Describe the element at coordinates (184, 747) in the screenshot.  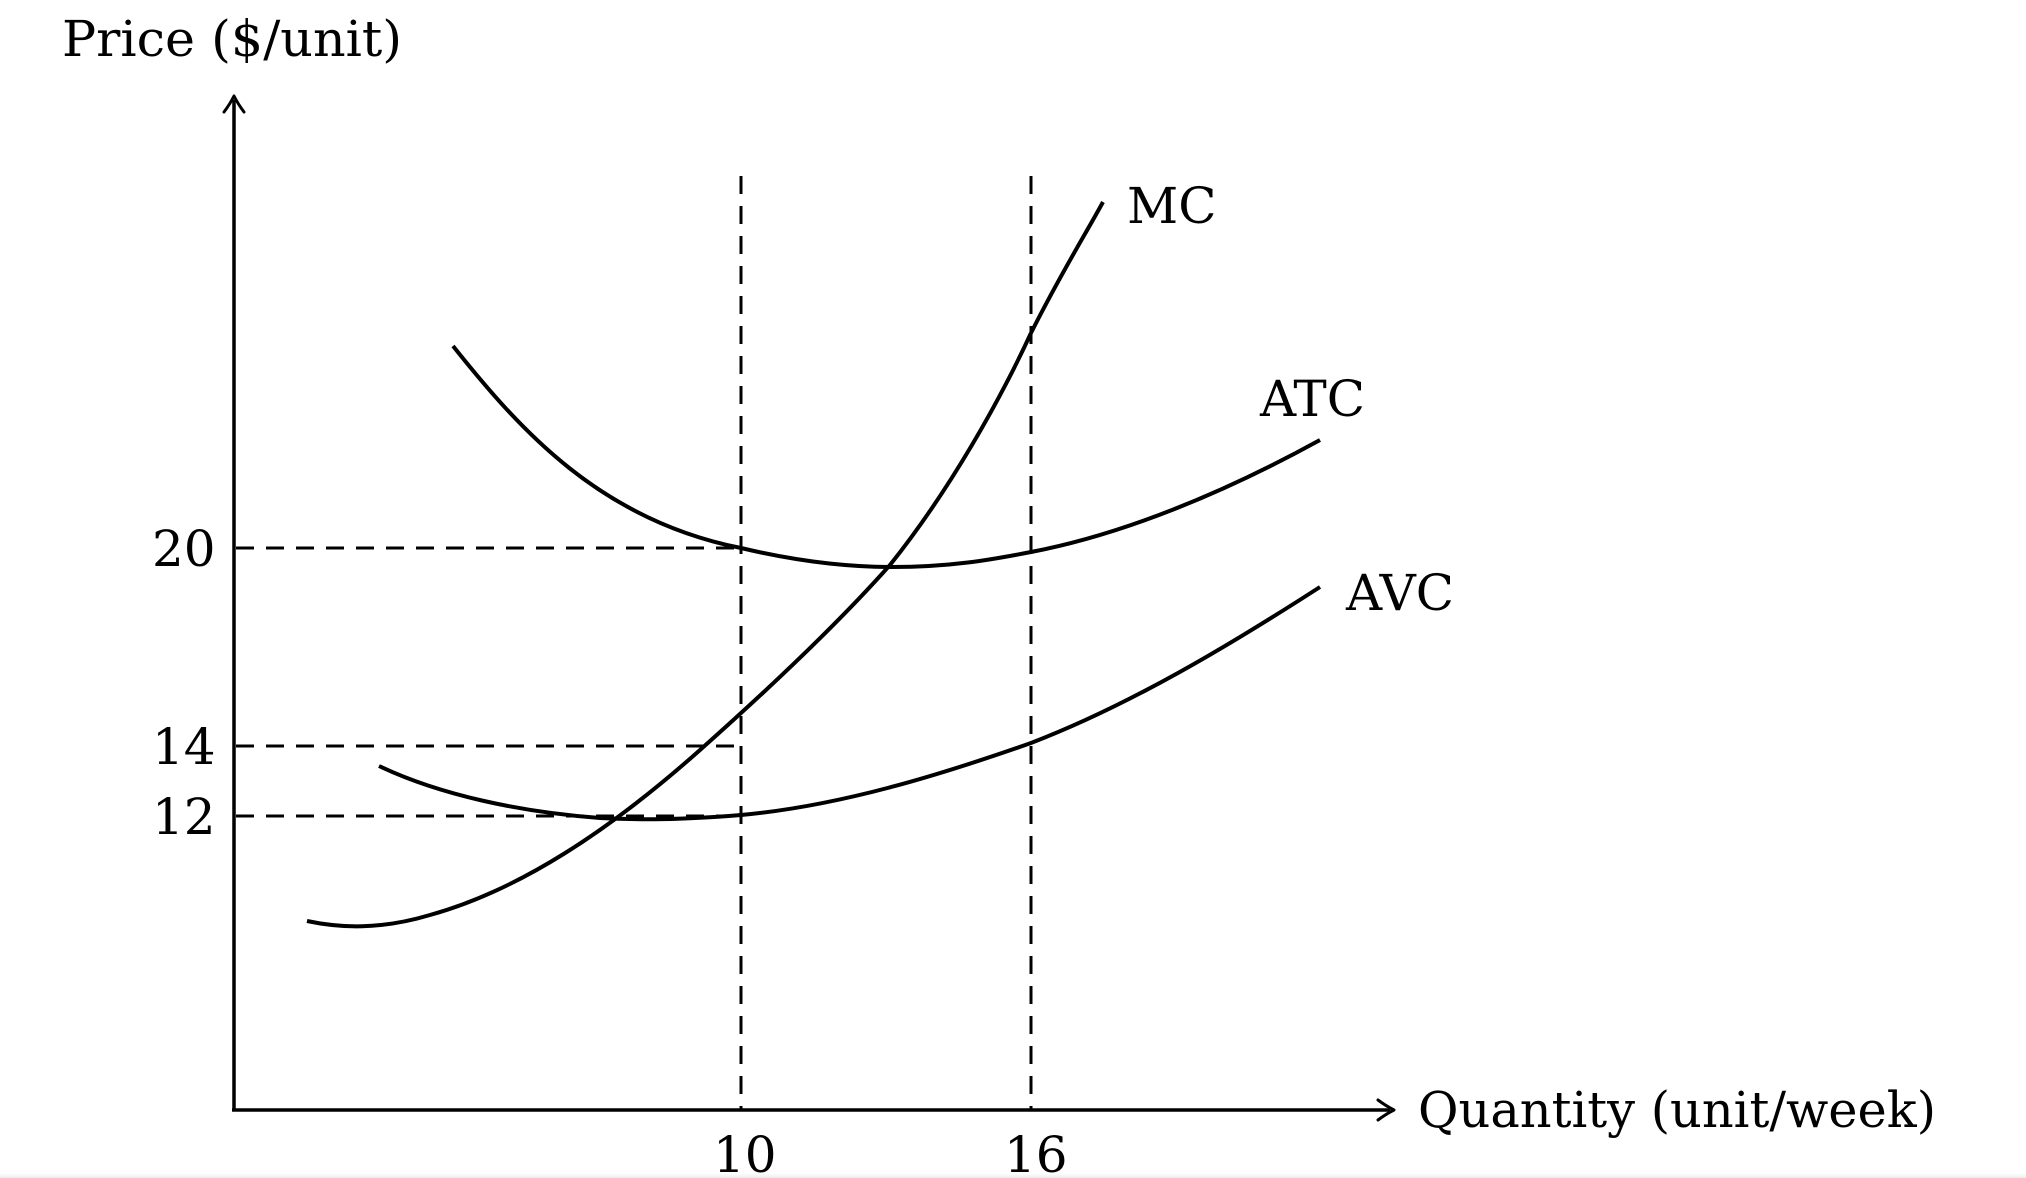
I see `y-tick-14: 14` at that location.